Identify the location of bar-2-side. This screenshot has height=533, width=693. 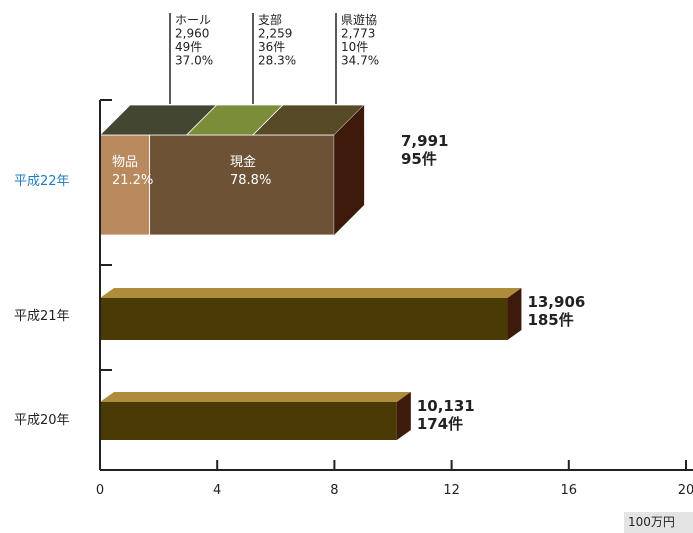
(403, 416).